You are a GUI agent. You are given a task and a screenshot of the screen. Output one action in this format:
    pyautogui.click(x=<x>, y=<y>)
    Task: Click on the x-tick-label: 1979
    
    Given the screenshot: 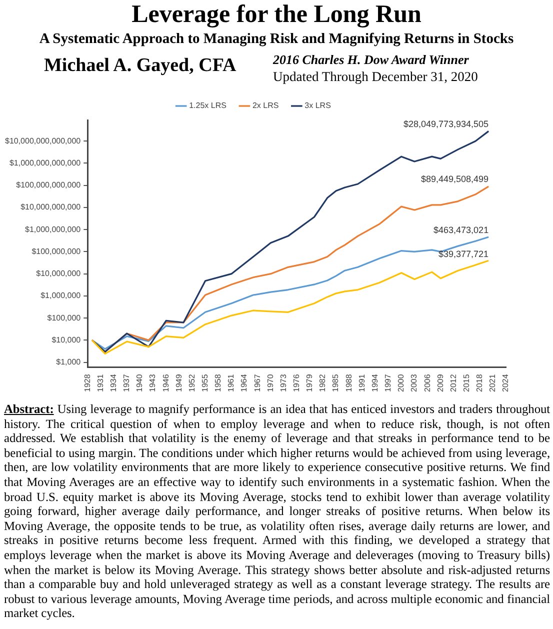 What is the action you would take?
    pyautogui.click(x=309, y=383)
    